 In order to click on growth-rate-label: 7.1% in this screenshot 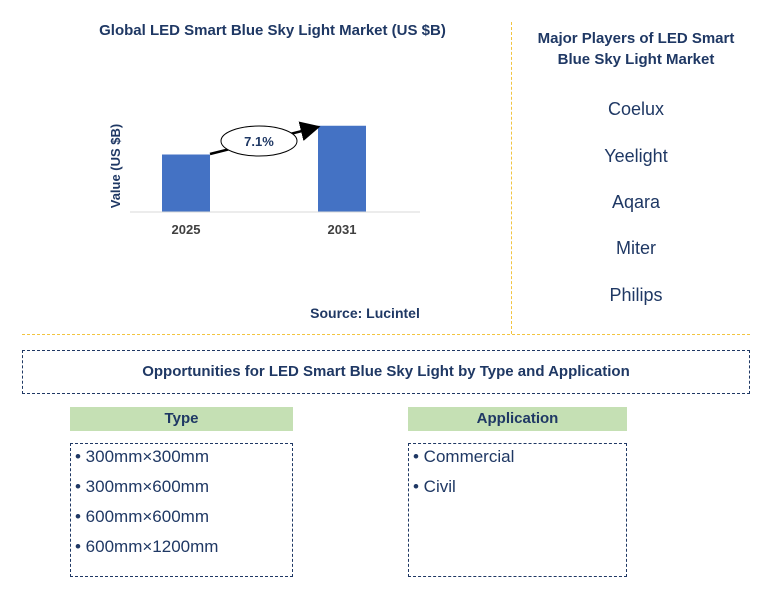, I will do `click(259, 141)`.